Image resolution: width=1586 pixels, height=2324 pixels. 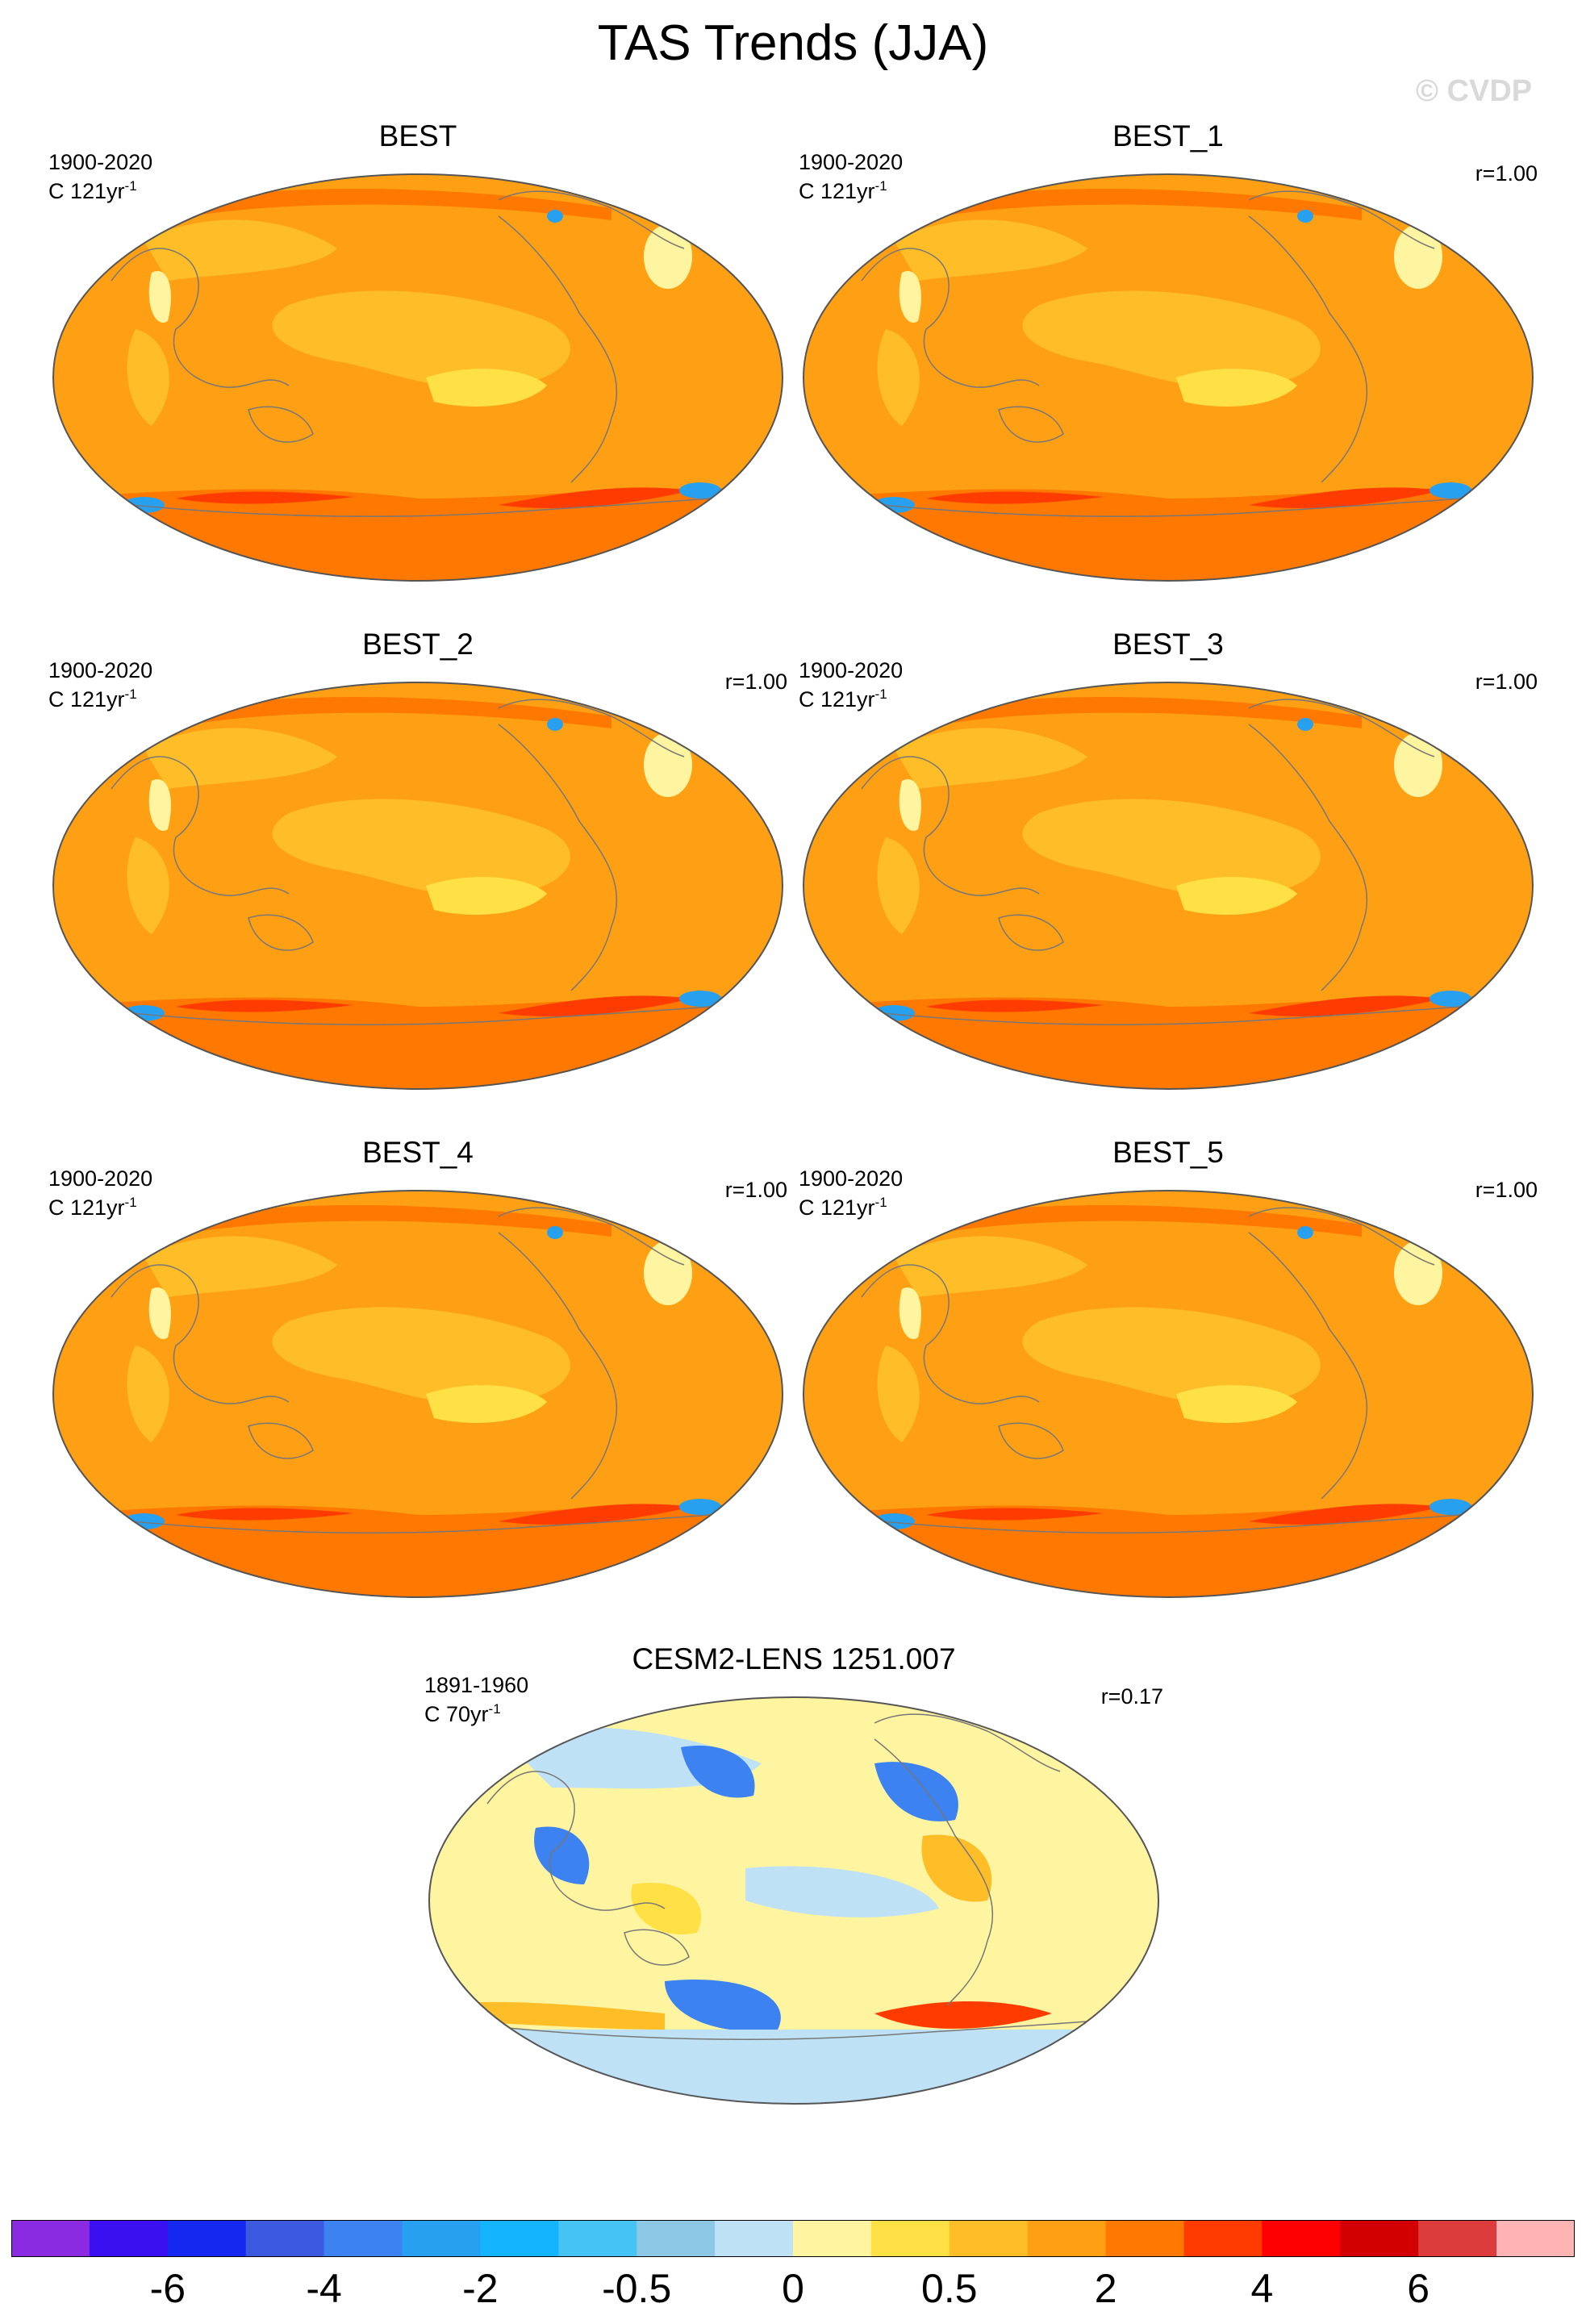 I want to click on map-panel: BEST_5 1900-2020 C 121yr-1 r=1.00, so click(x=1168, y=1367).